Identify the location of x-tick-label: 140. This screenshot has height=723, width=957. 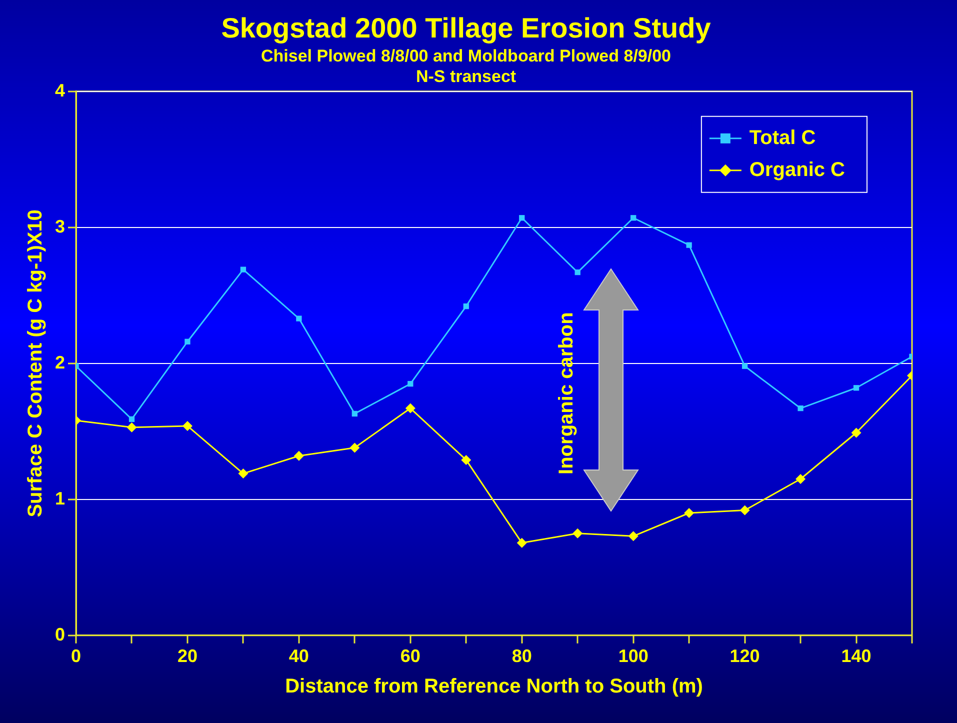
(856, 656).